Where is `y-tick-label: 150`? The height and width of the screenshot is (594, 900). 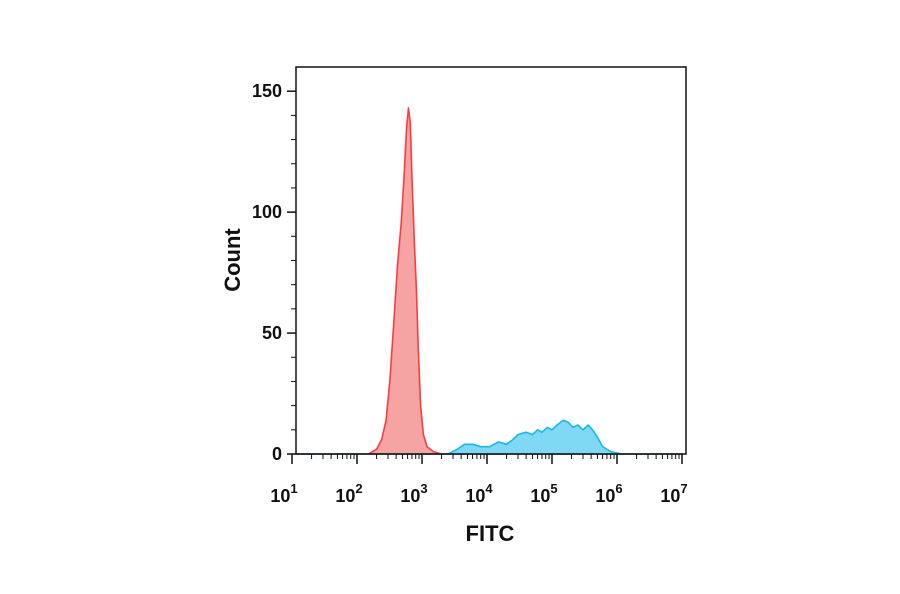 y-tick-label: 150 is located at coordinates (267, 91).